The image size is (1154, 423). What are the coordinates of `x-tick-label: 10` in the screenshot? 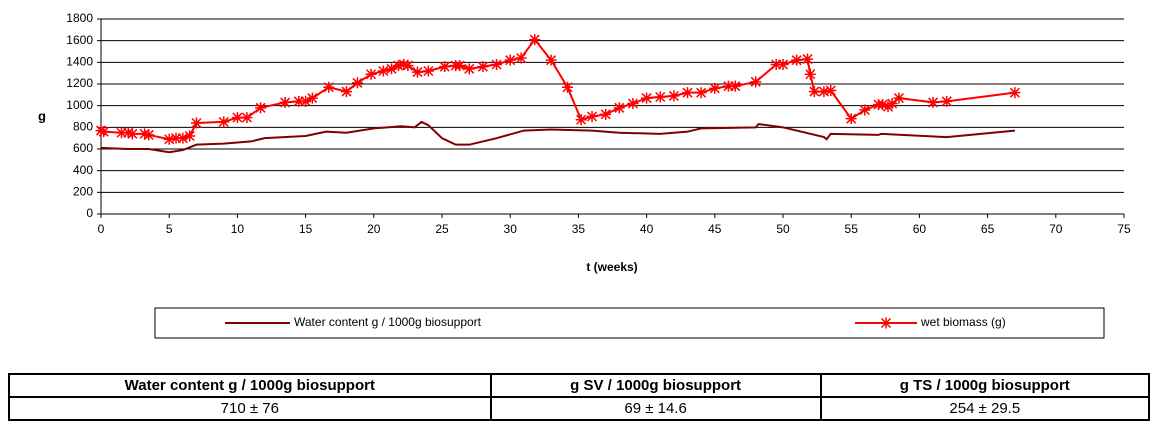 It's located at (238, 229).